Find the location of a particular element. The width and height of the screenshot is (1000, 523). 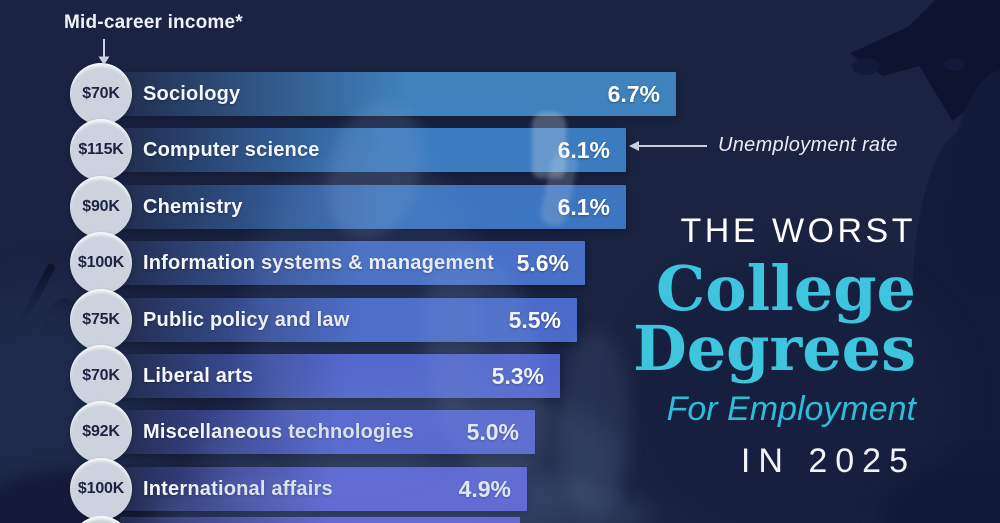

income-value: $92K is located at coordinates (101, 431).